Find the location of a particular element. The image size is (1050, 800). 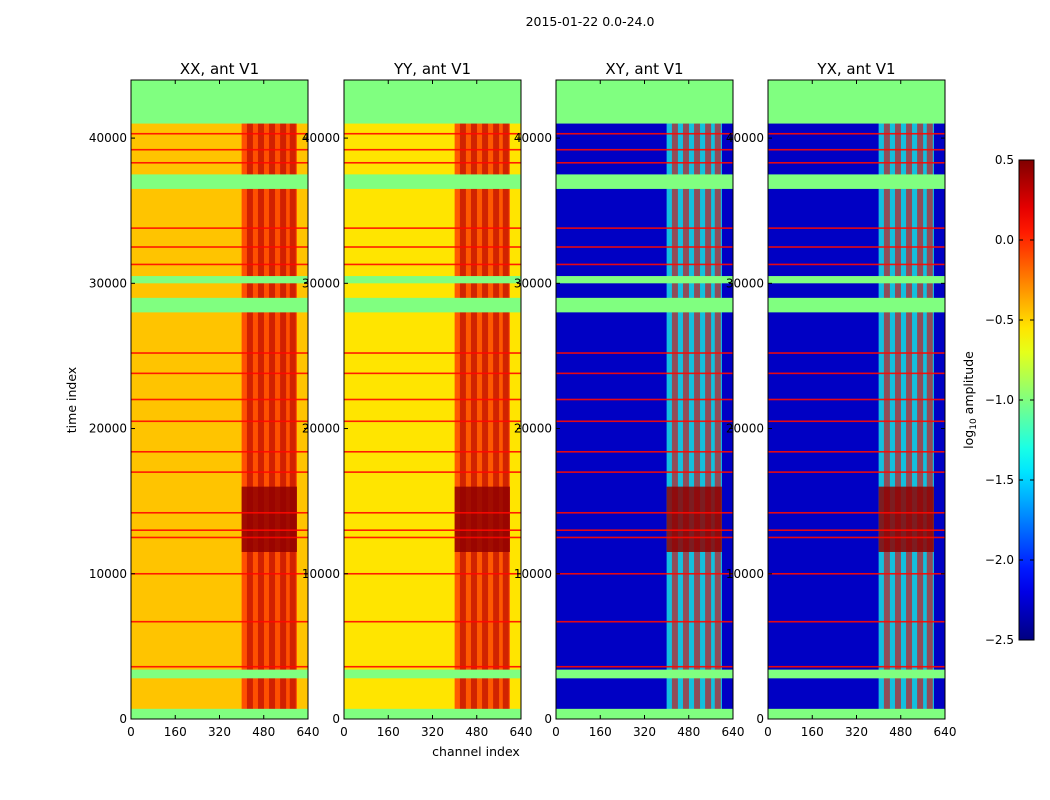

colorbar-tick-label: −2.0 is located at coordinates (999, 560).